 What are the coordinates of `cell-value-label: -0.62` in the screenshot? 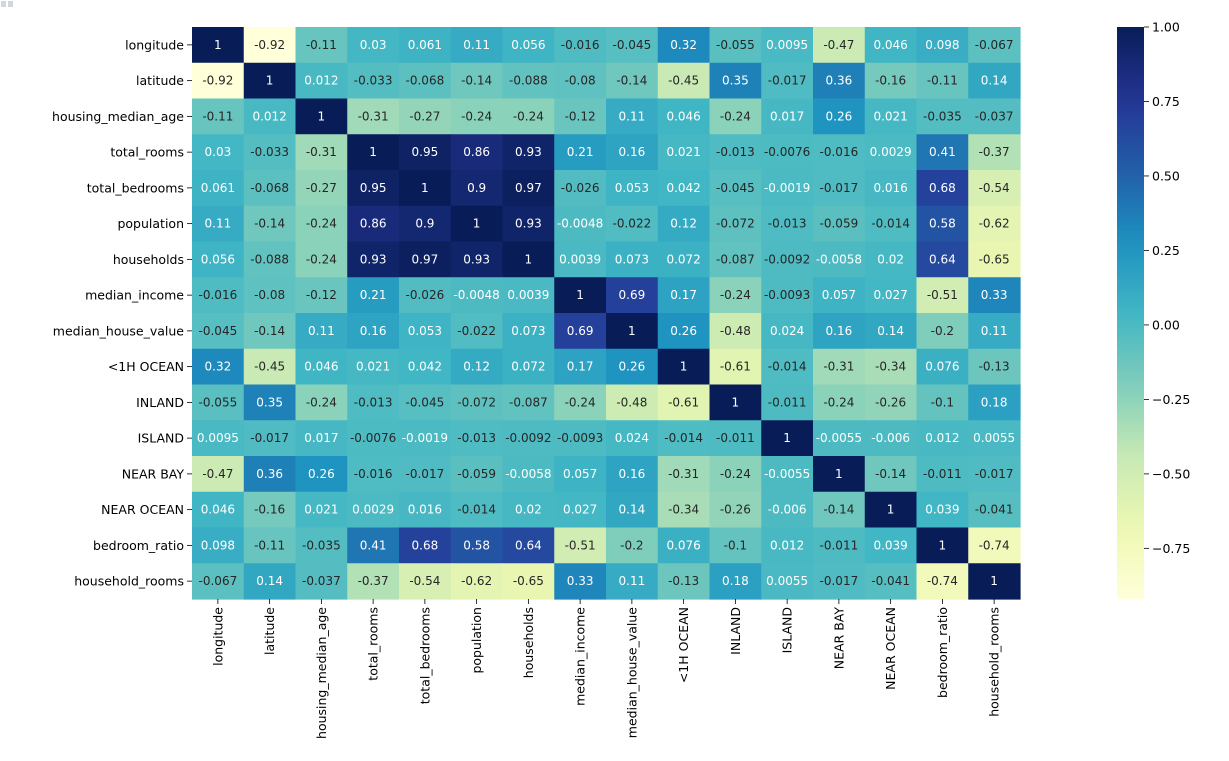 It's located at (476, 581).